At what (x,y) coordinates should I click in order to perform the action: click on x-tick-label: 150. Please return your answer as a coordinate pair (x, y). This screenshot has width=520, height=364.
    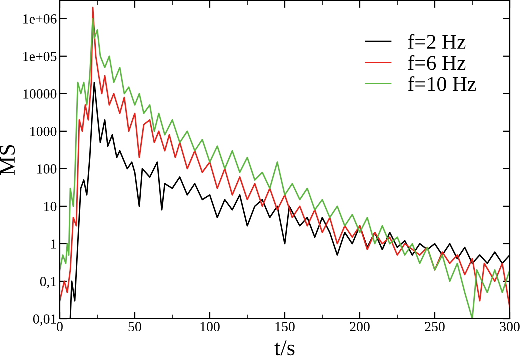
    Looking at the image, I should click on (285, 327).